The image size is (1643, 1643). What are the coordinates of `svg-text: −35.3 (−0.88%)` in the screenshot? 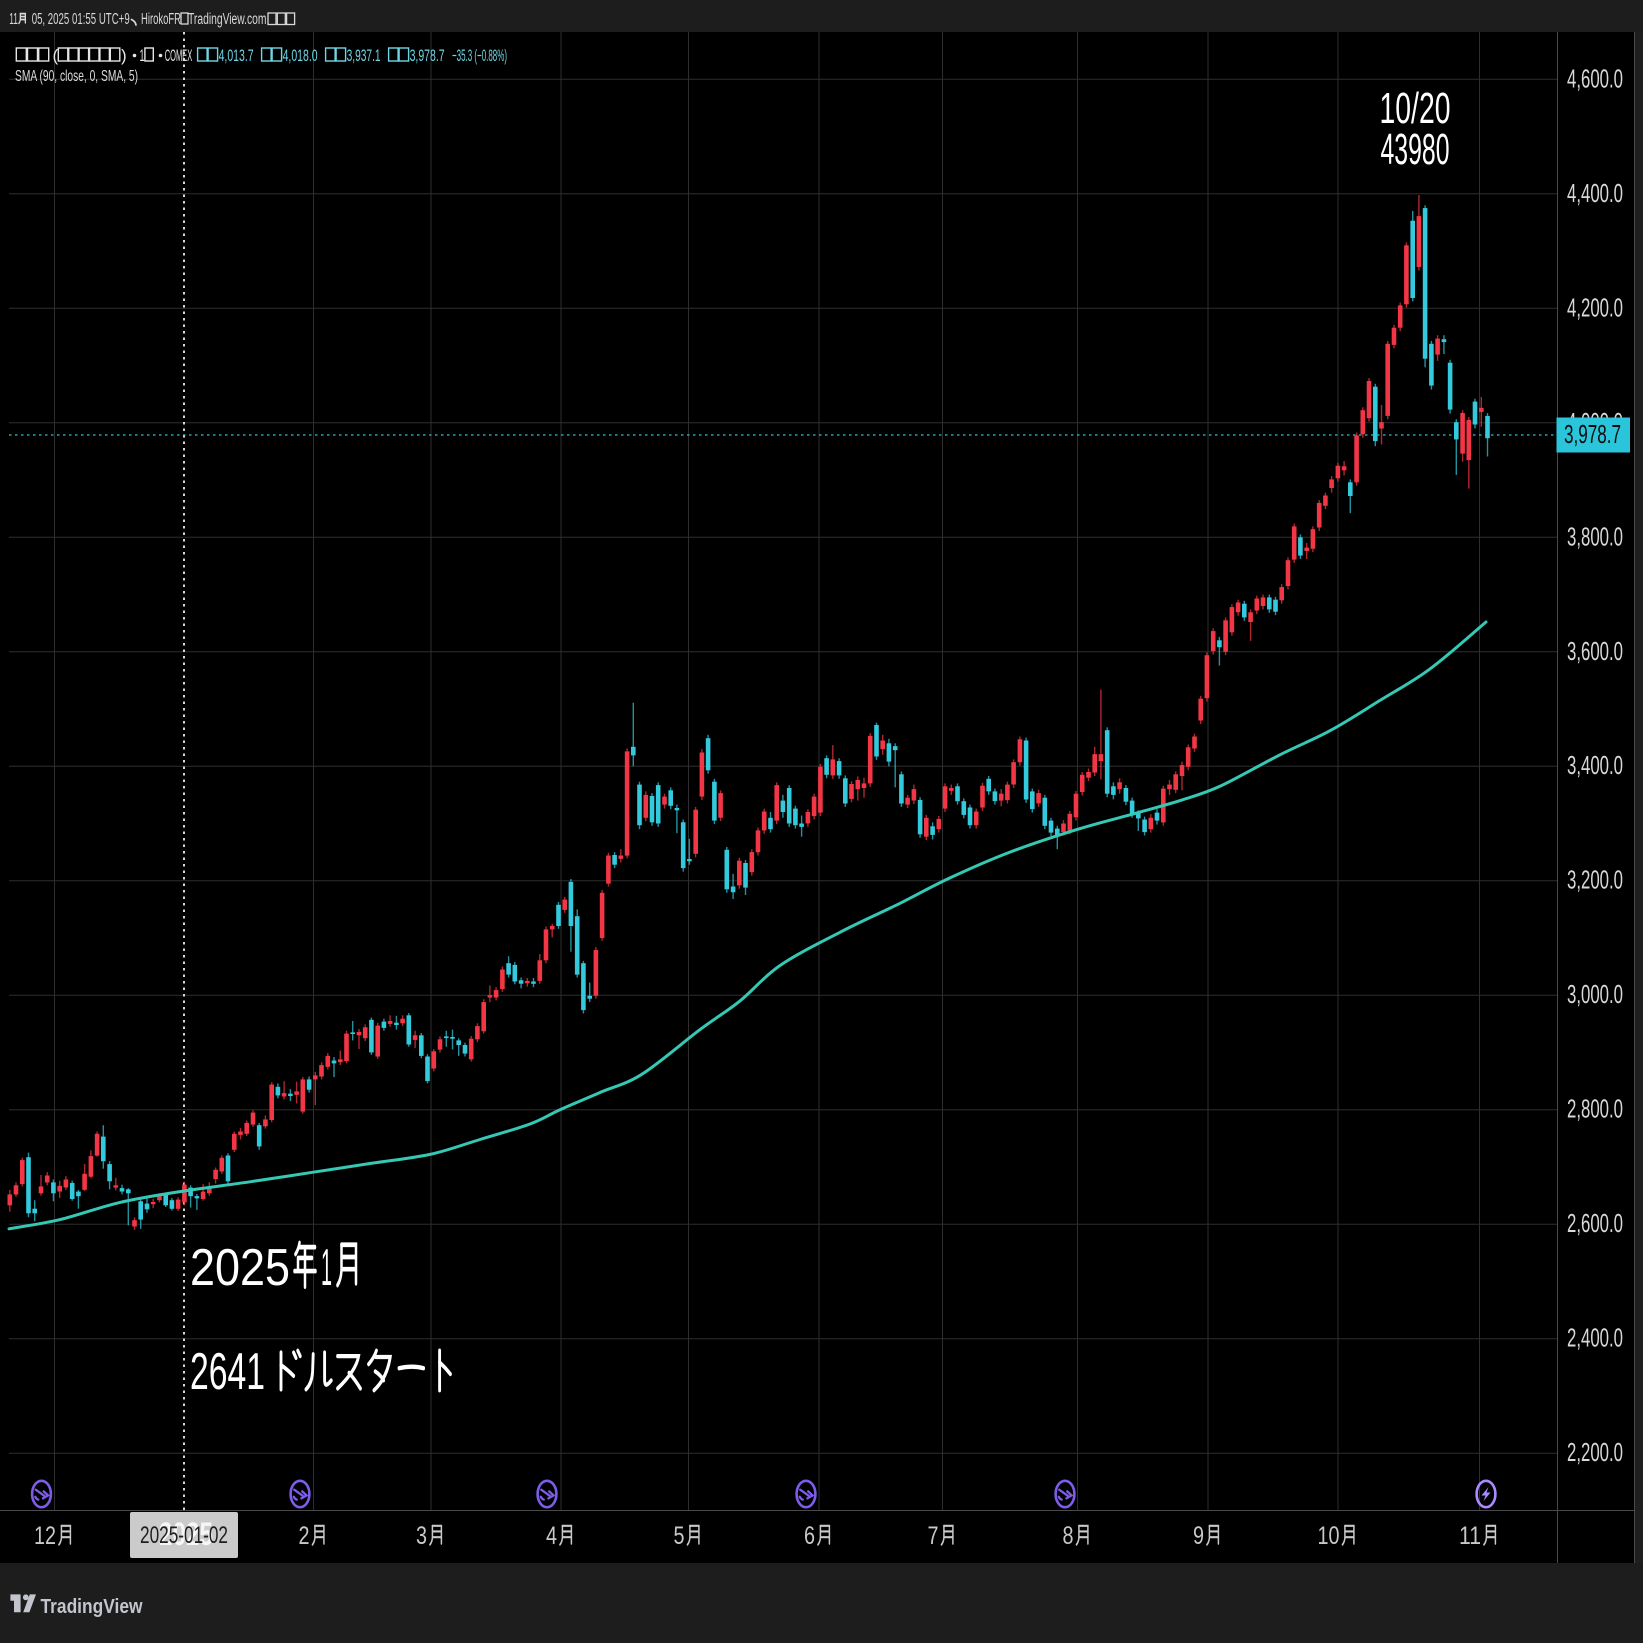 It's located at (479, 56).